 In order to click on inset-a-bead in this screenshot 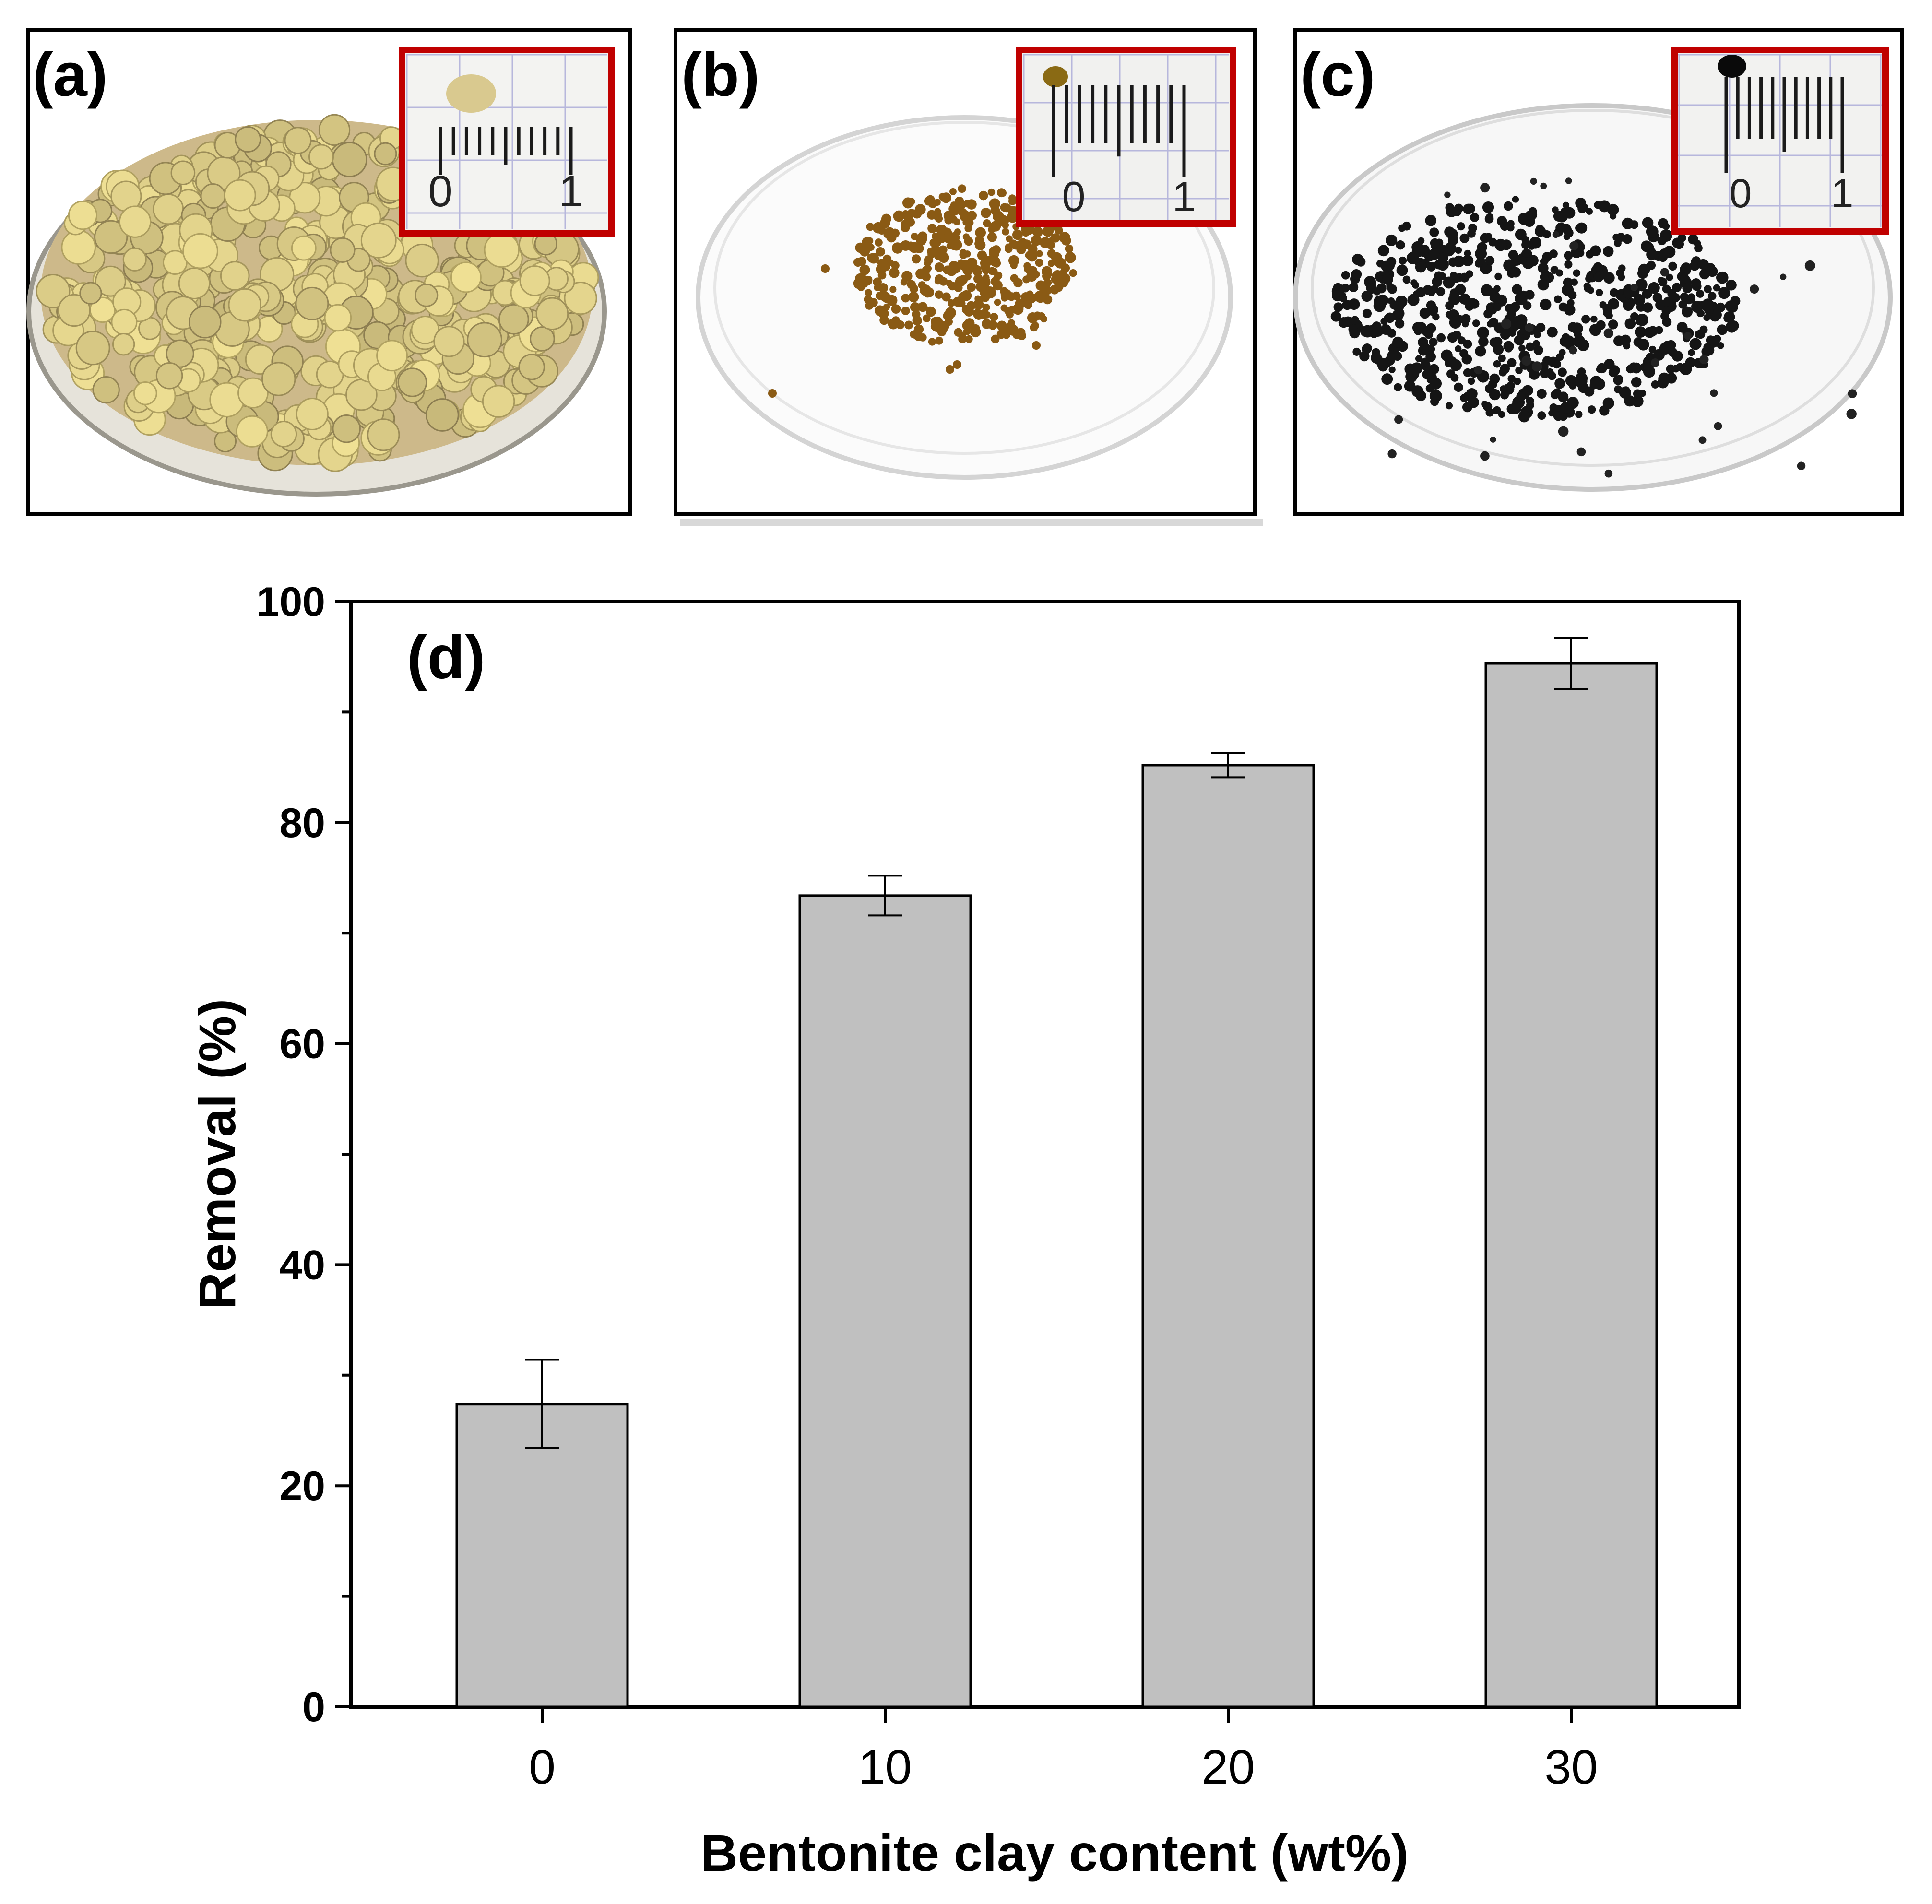, I will do `click(471, 93)`.